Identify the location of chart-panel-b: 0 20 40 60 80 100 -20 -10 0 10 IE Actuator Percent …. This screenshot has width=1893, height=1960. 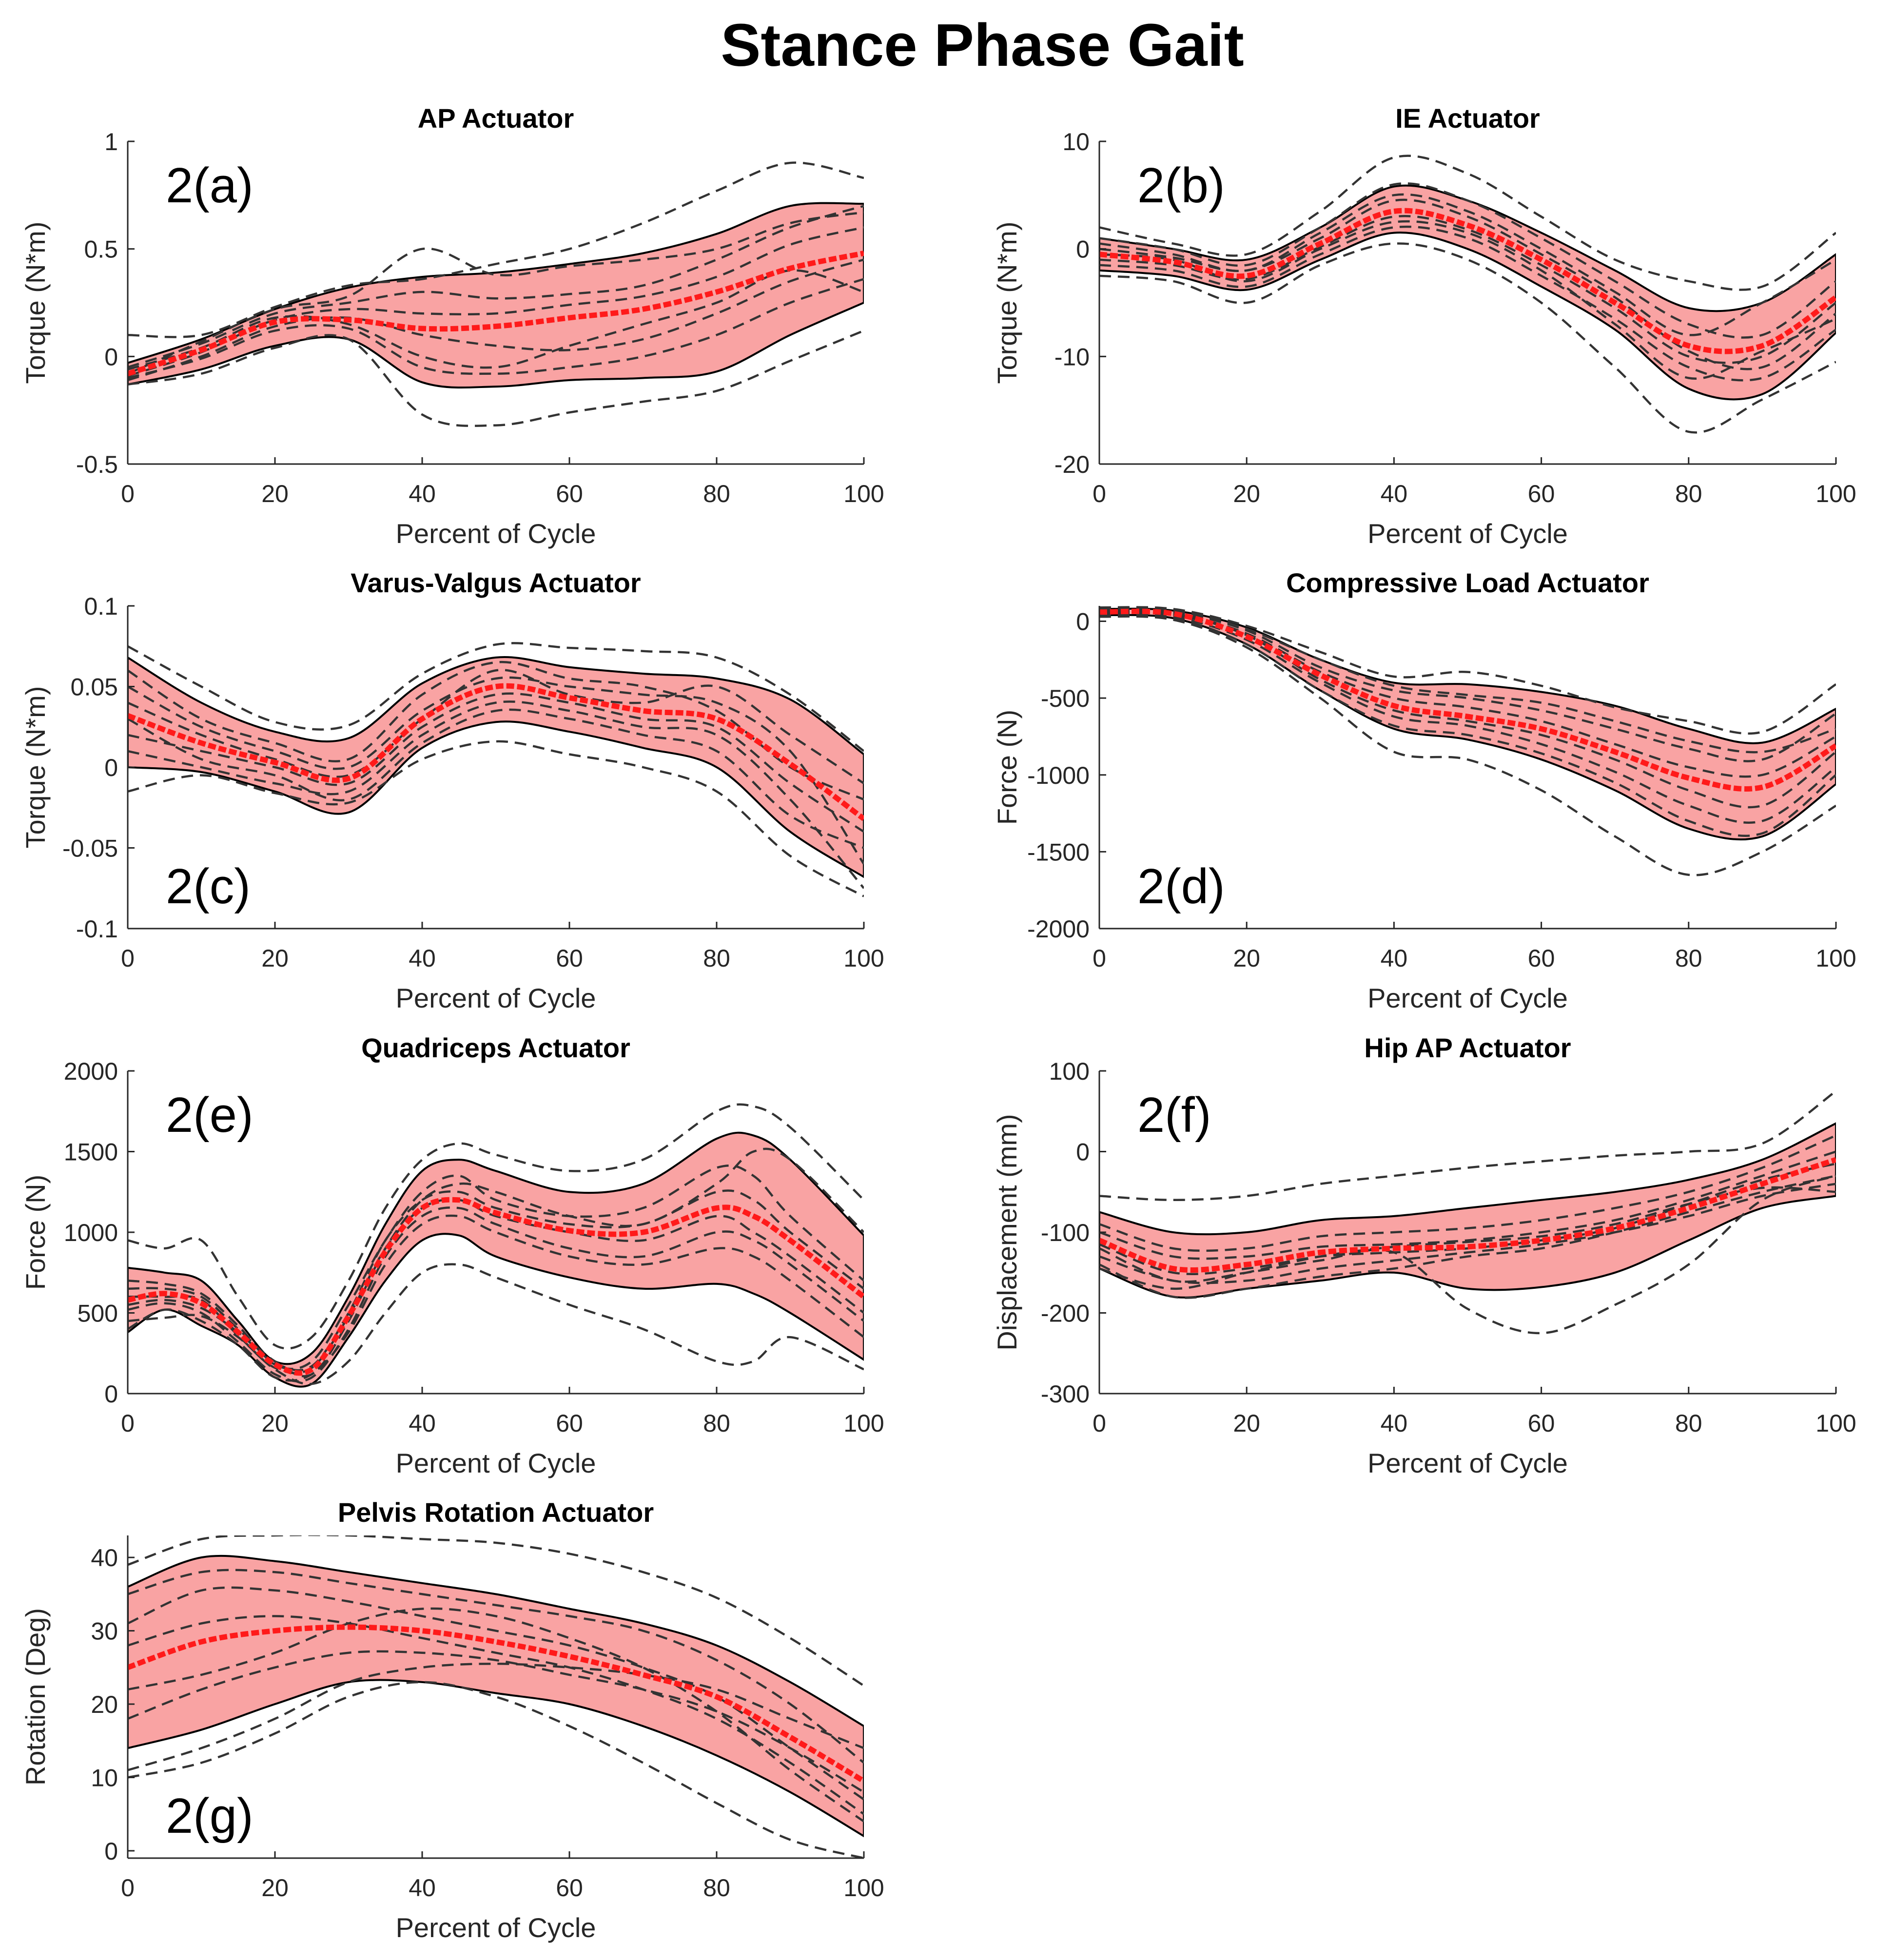
(1424, 326).